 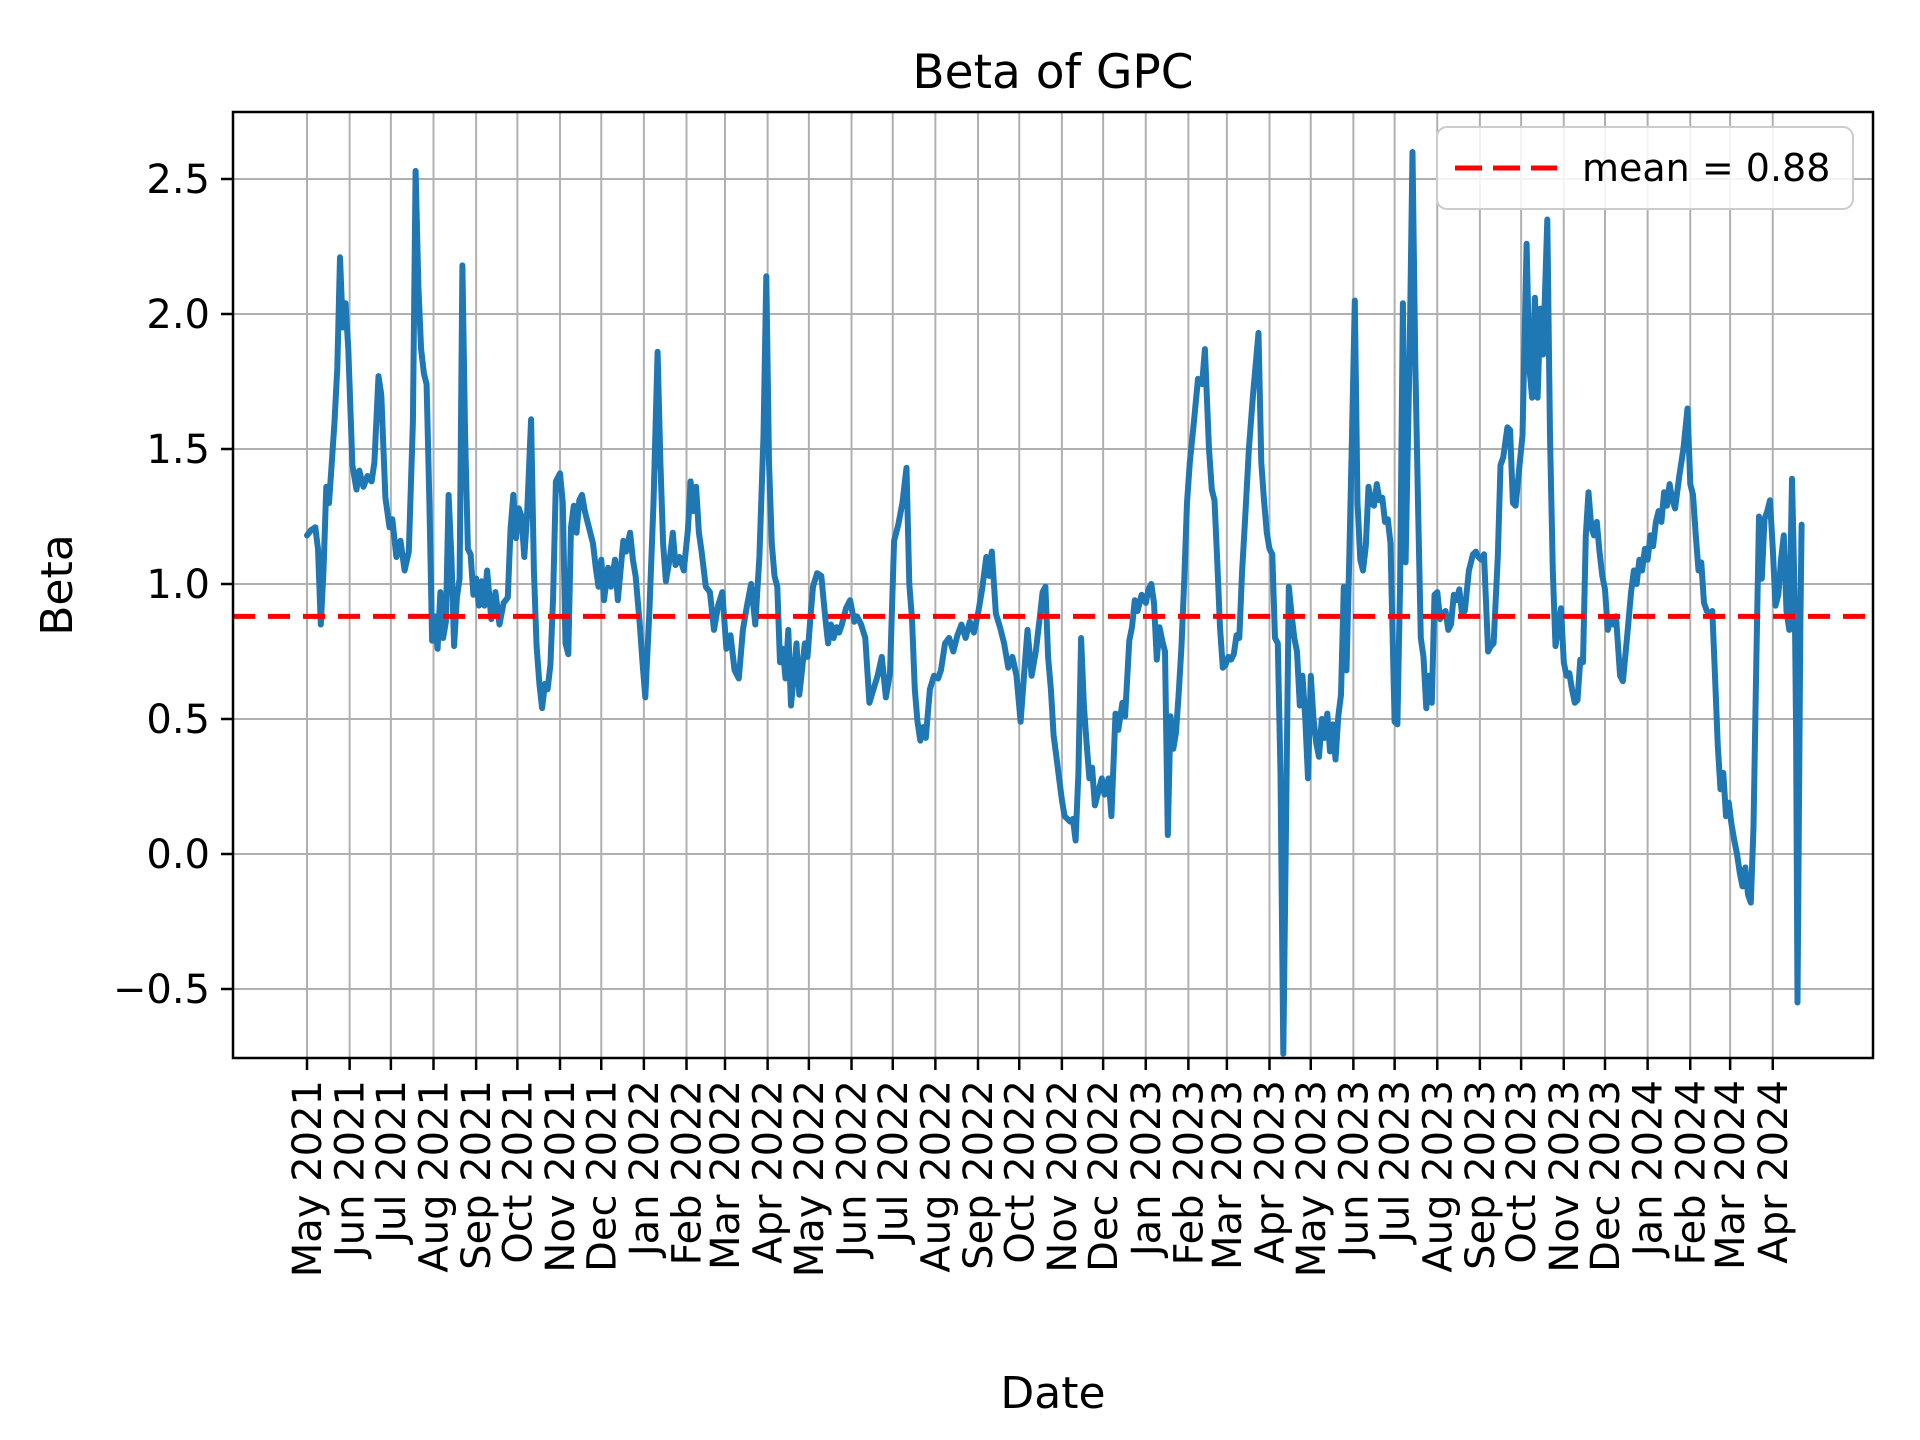 What do you see at coordinates (178, 450) in the screenshot?
I see `y-tick-label: 1.5` at bounding box center [178, 450].